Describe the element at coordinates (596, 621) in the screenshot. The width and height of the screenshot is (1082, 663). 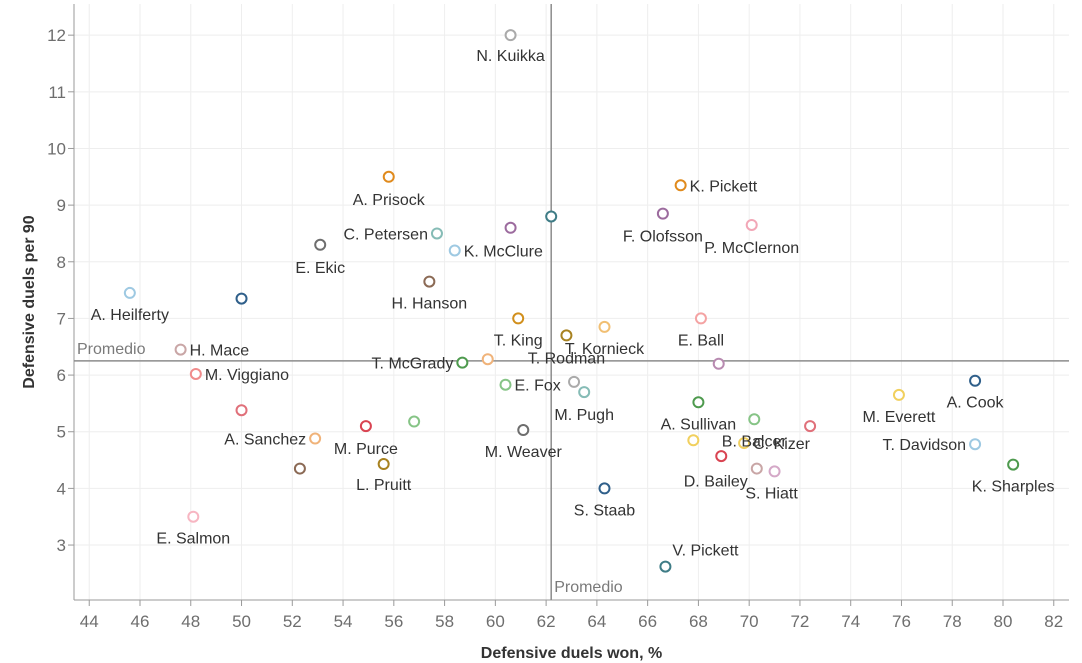
I see `x-tick-label: 64` at that location.